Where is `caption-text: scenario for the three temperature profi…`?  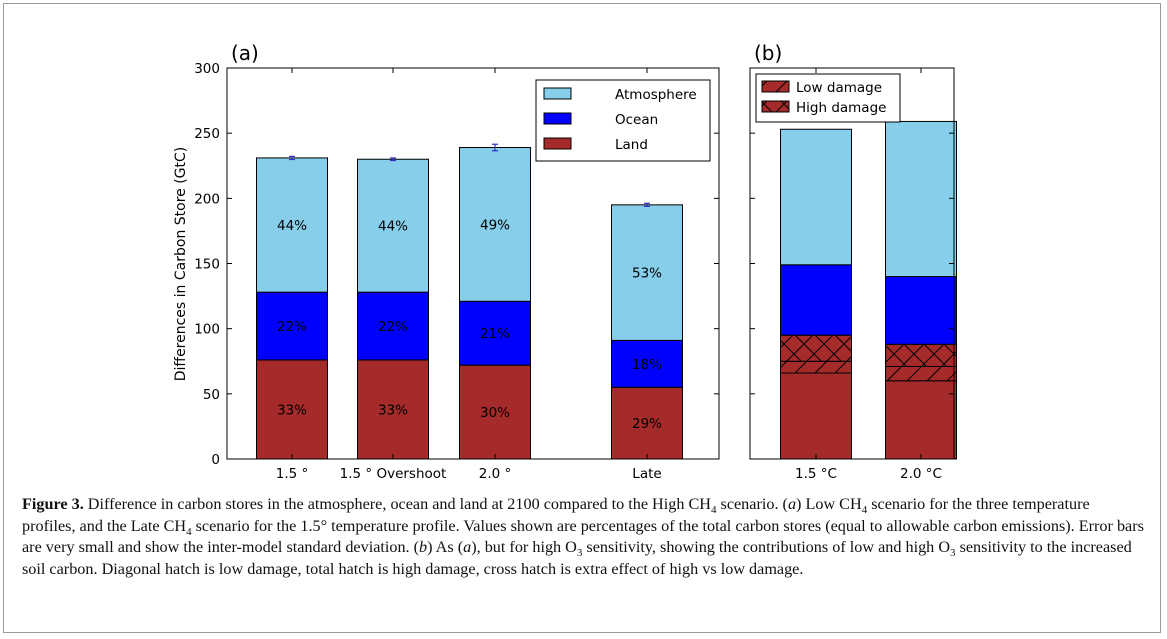
caption-text: scenario for the three temperature profi… is located at coordinates (556, 515).